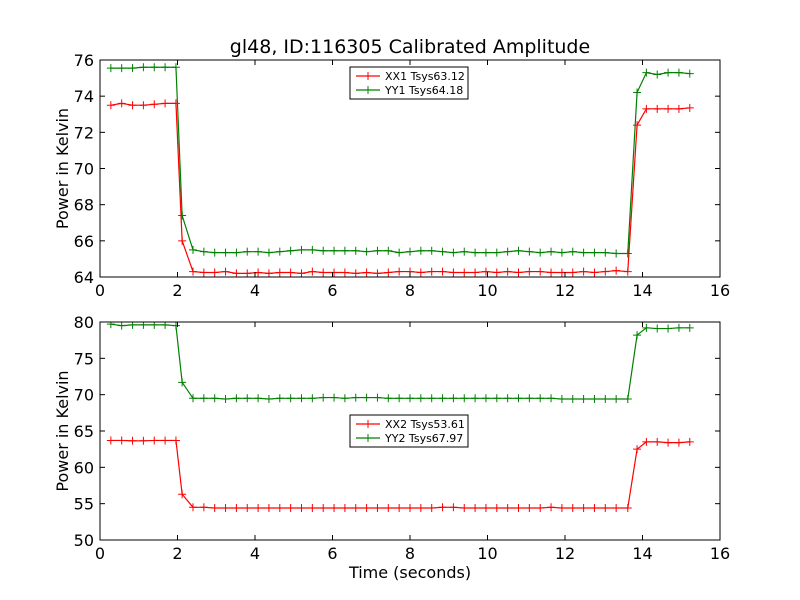  Describe the element at coordinates (332, 553) in the screenshot. I see `x-tick-label: 6` at that location.